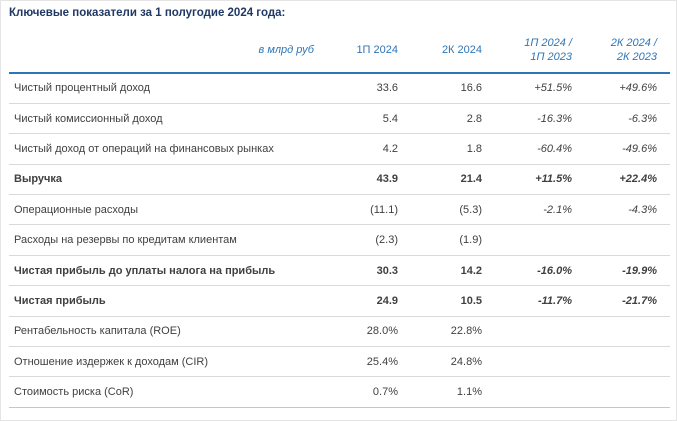 This screenshot has height=421, width=677. Describe the element at coordinates (387, 300) in the screenshot. I see `cell-1p2024: 24.9` at that location.